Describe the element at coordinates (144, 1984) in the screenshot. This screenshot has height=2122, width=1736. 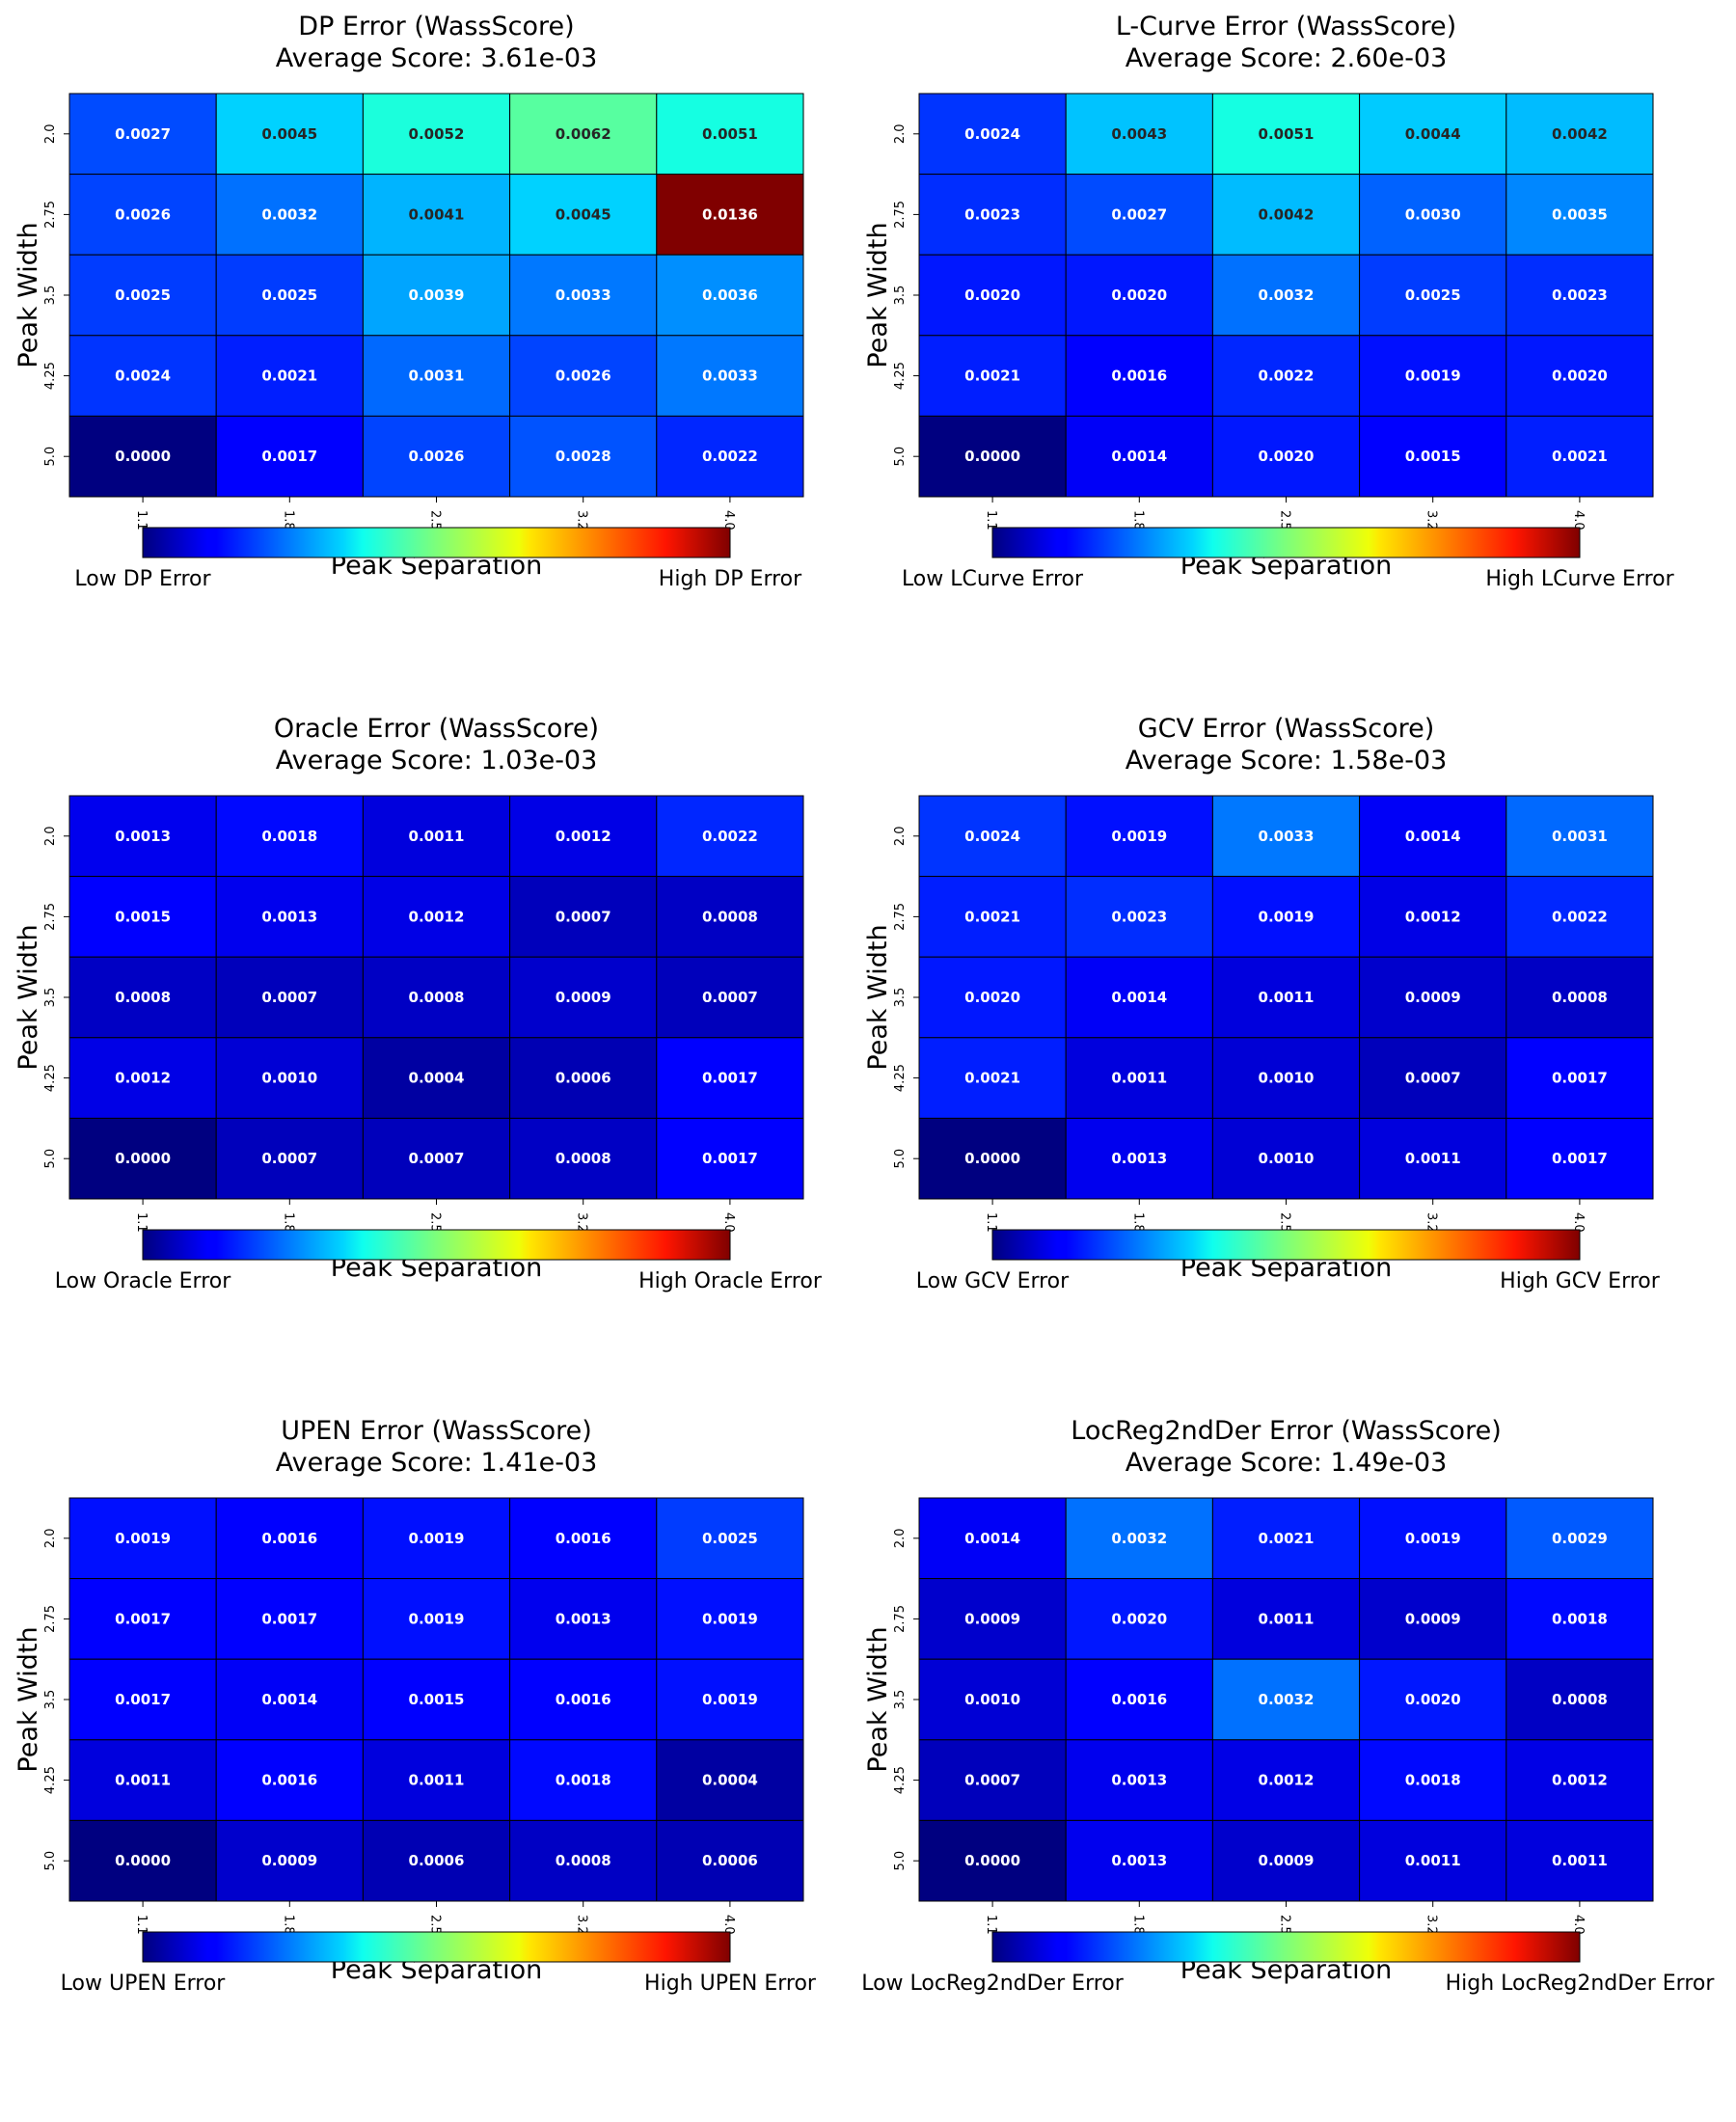
I see `colorbar-low-label: Low UPEN Error` at that location.